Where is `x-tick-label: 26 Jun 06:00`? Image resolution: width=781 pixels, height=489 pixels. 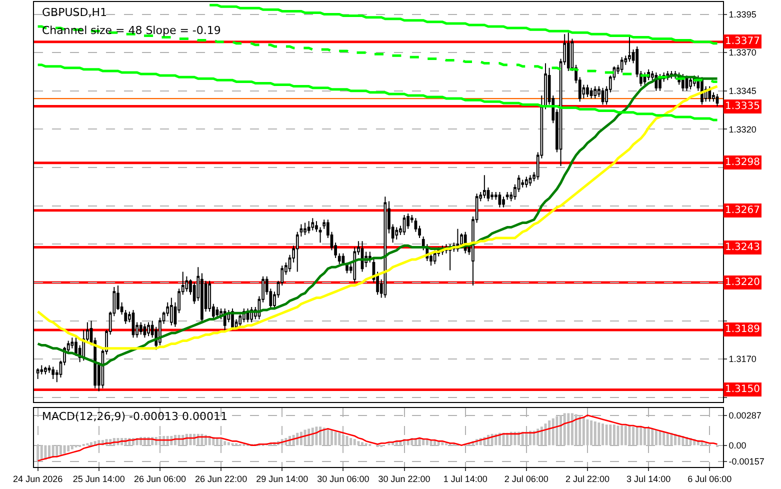 x-tick-label: 26 Jun 06:00 is located at coordinates (160, 479).